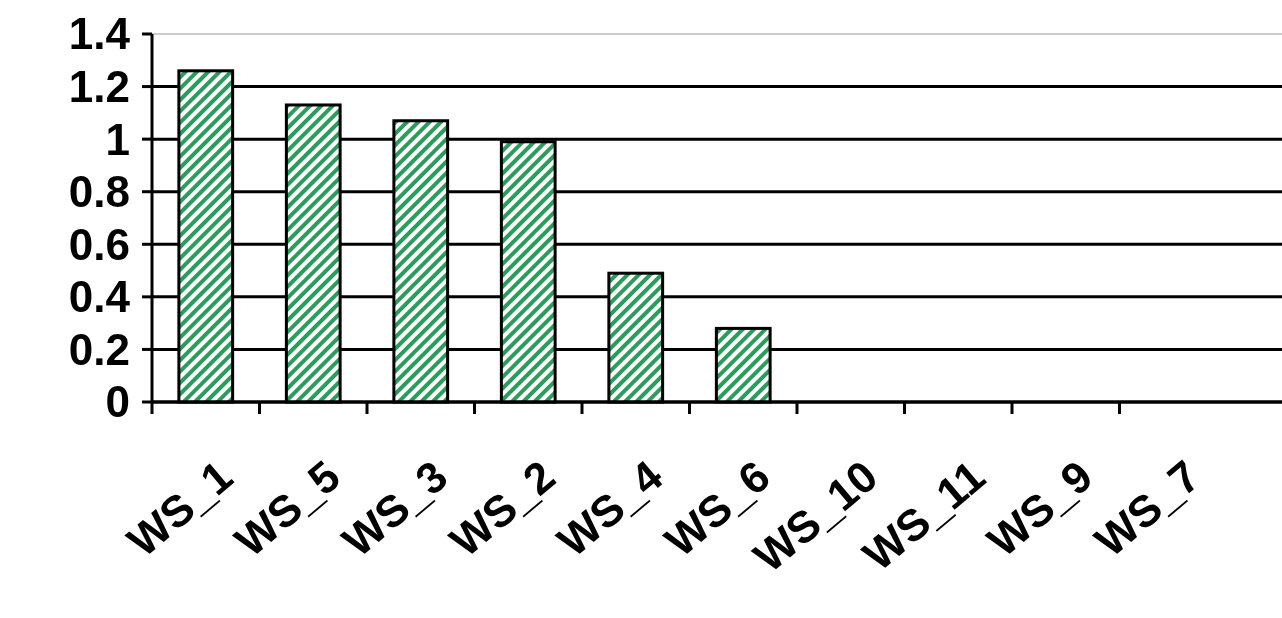  I want to click on y-tick-label: 1.2, so click(99, 86).